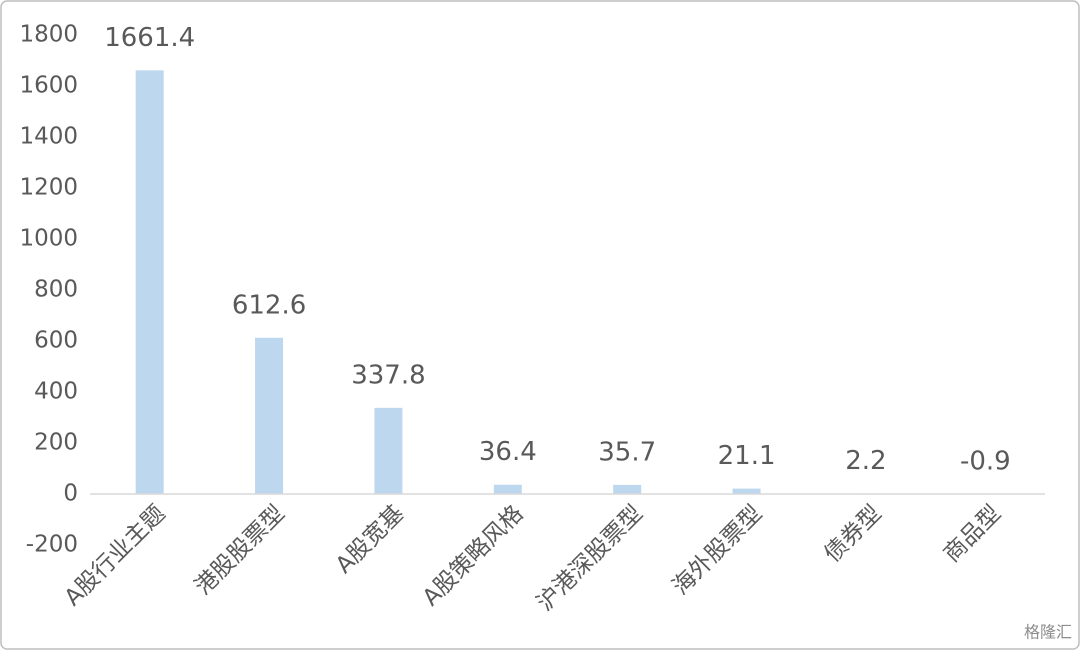 The width and height of the screenshot is (1080, 650). What do you see at coordinates (56, 341) in the screenshot?
I see `y-tick-label: 600` at bounding box center [56, 341].